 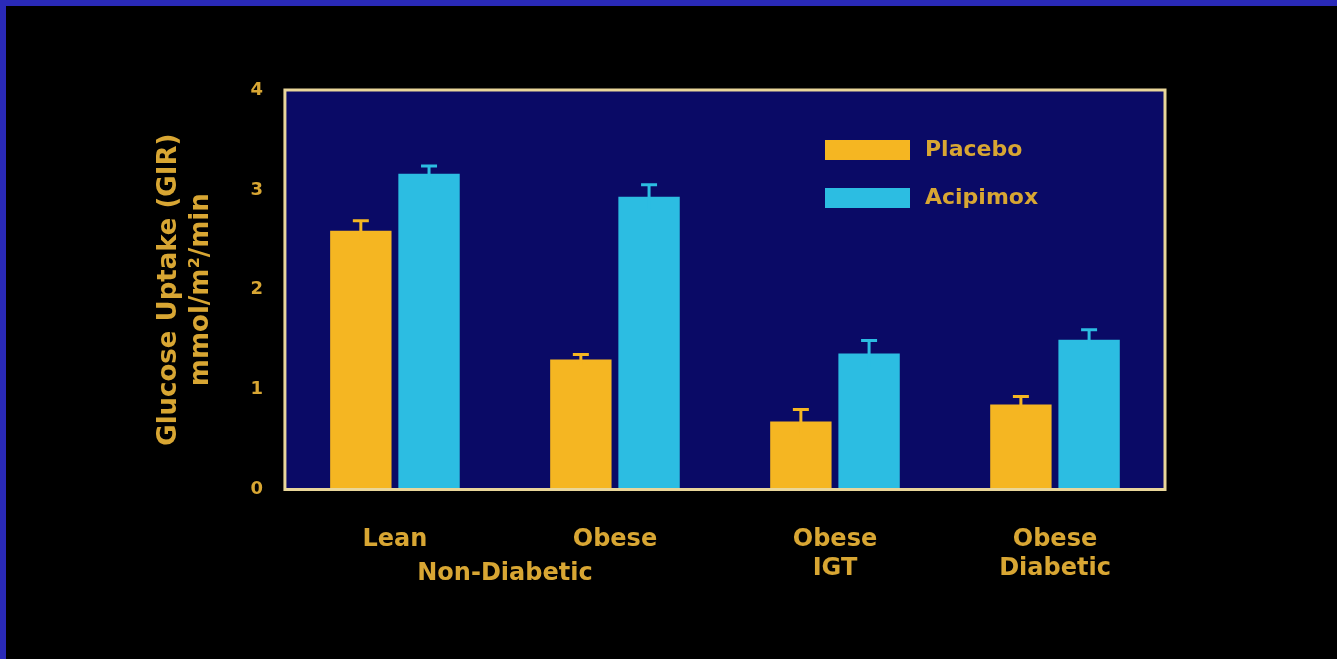 What do you see at coordinates (256, 88) in the screenshot?
I see `y-tick-label: 4` at bounding box center [256, 88].